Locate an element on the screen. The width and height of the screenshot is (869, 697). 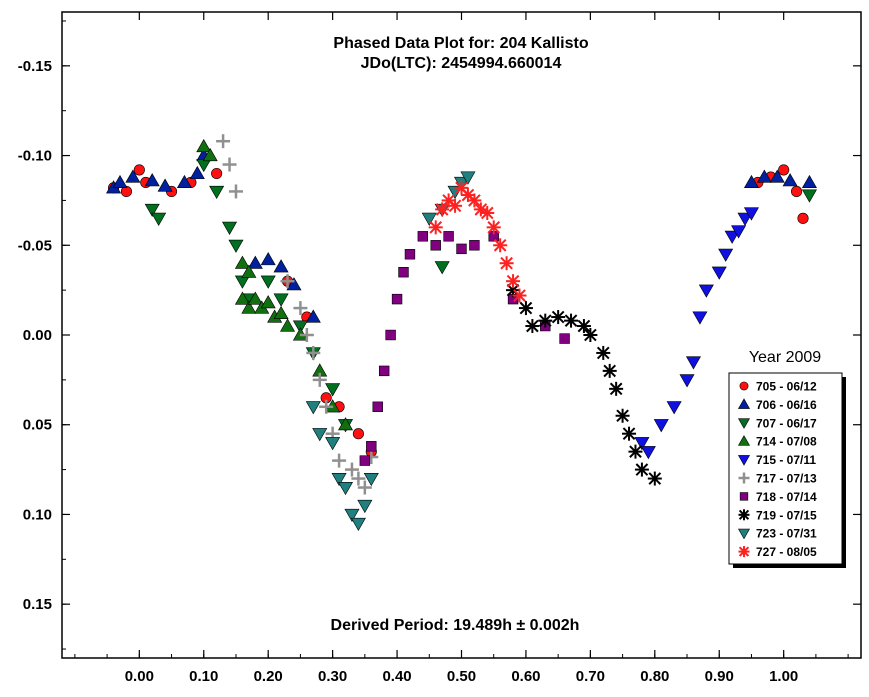
x-tick-label: 0.80 is located at coordinates (654, 676).